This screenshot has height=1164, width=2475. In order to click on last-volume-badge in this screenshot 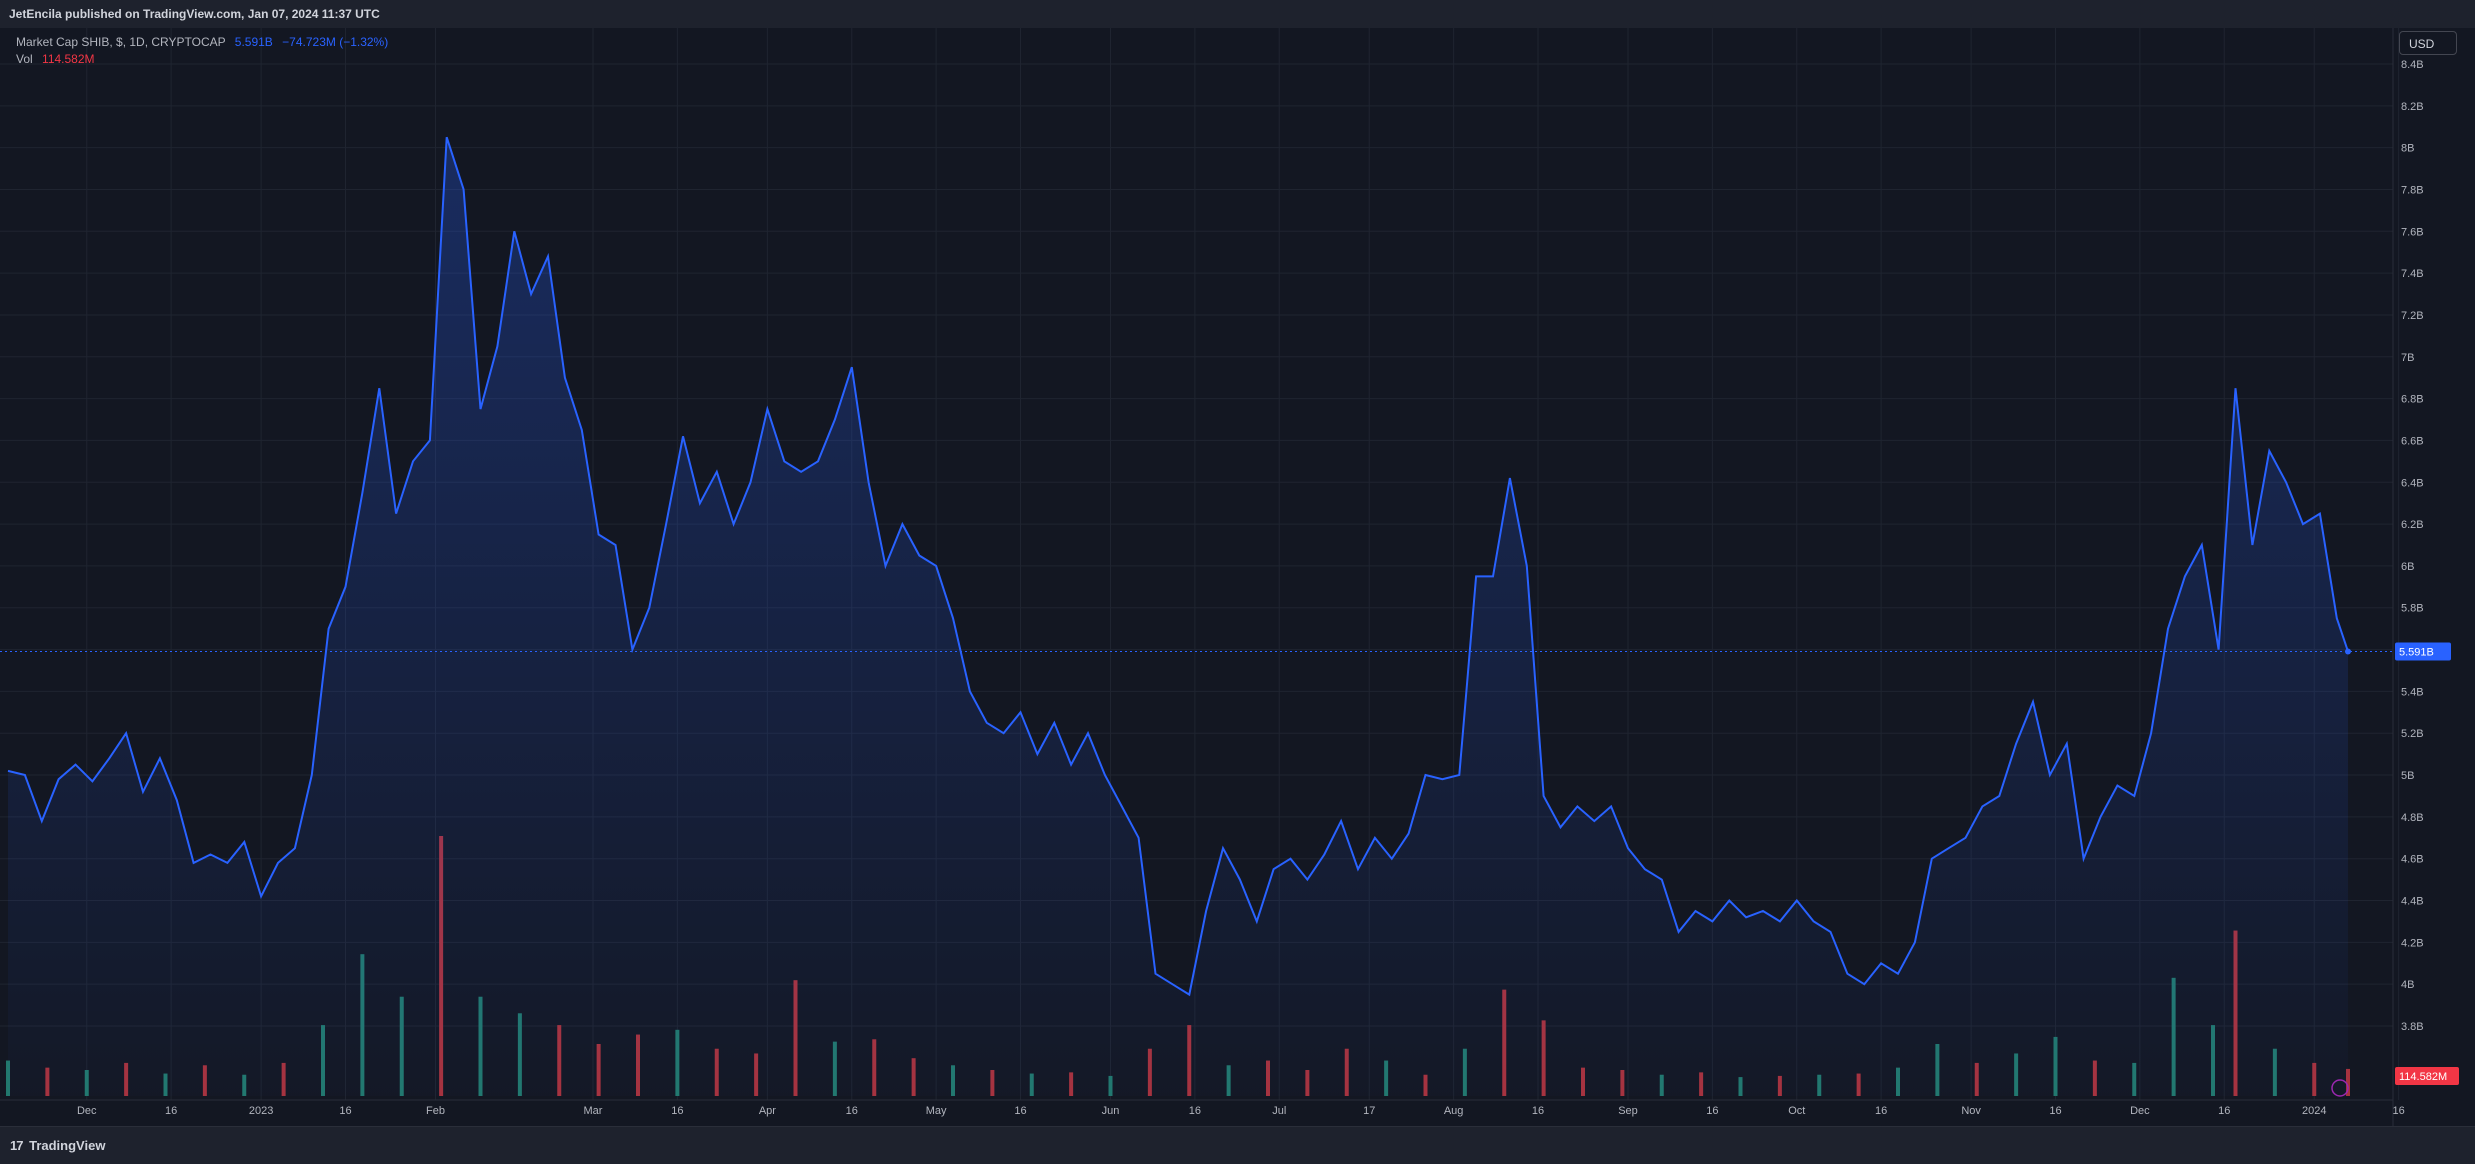, I will do `click(2427, 1076)`.